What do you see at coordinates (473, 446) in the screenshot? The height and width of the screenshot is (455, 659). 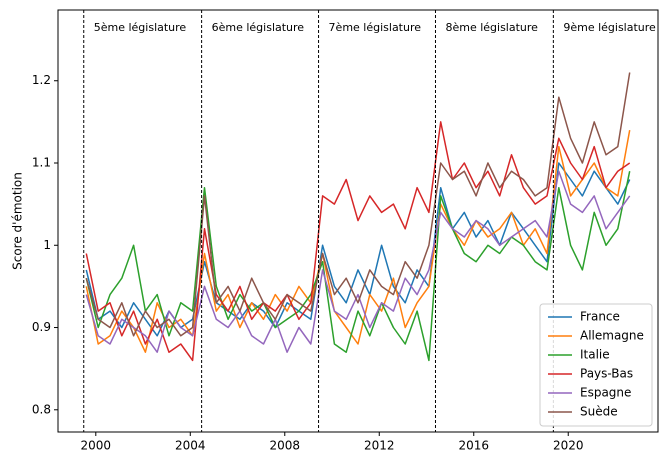 I see `x-tick-label: 2016` at bounding box center [473, 446].